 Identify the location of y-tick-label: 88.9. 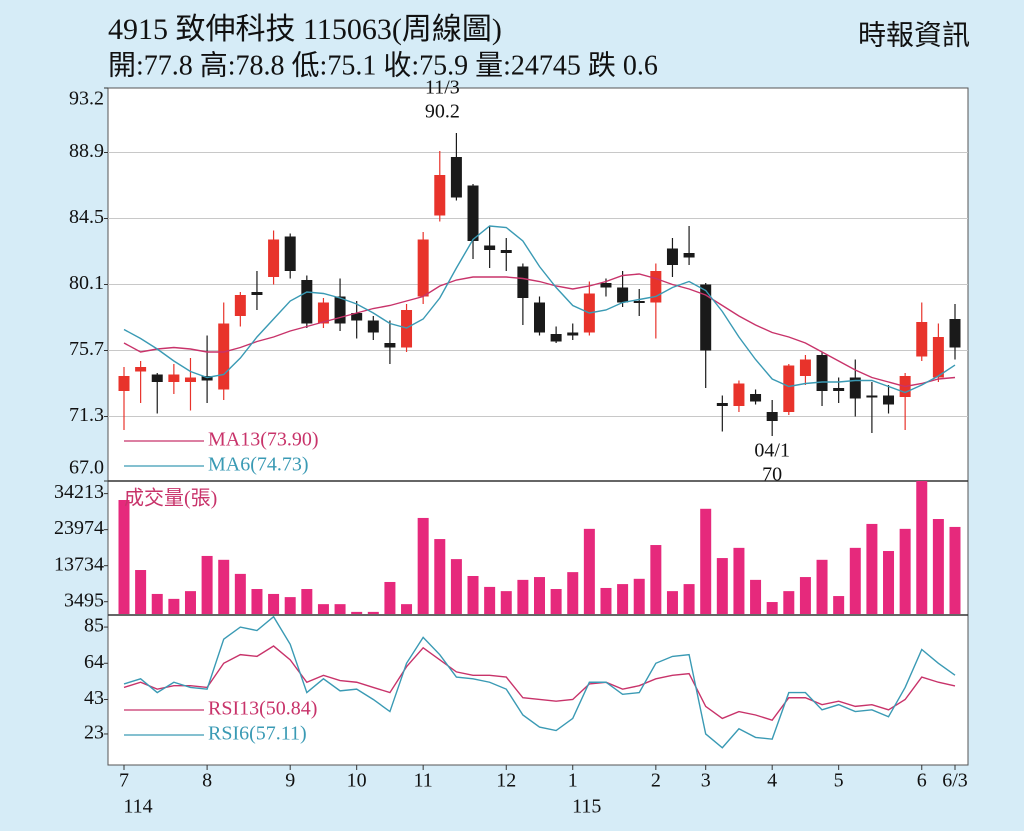
(86, 151).